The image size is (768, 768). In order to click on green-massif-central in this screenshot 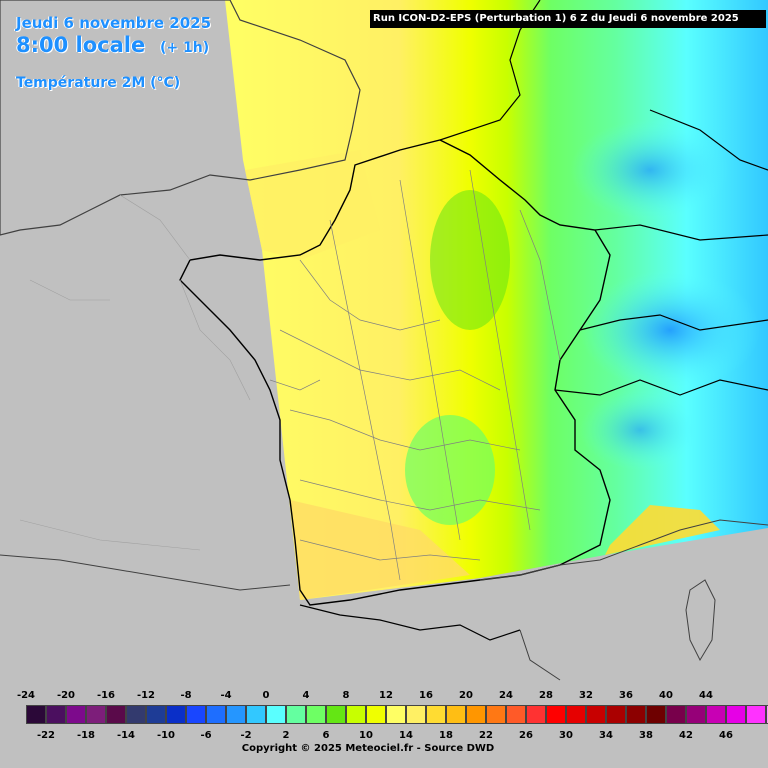, I will do `click(450, 470)`.